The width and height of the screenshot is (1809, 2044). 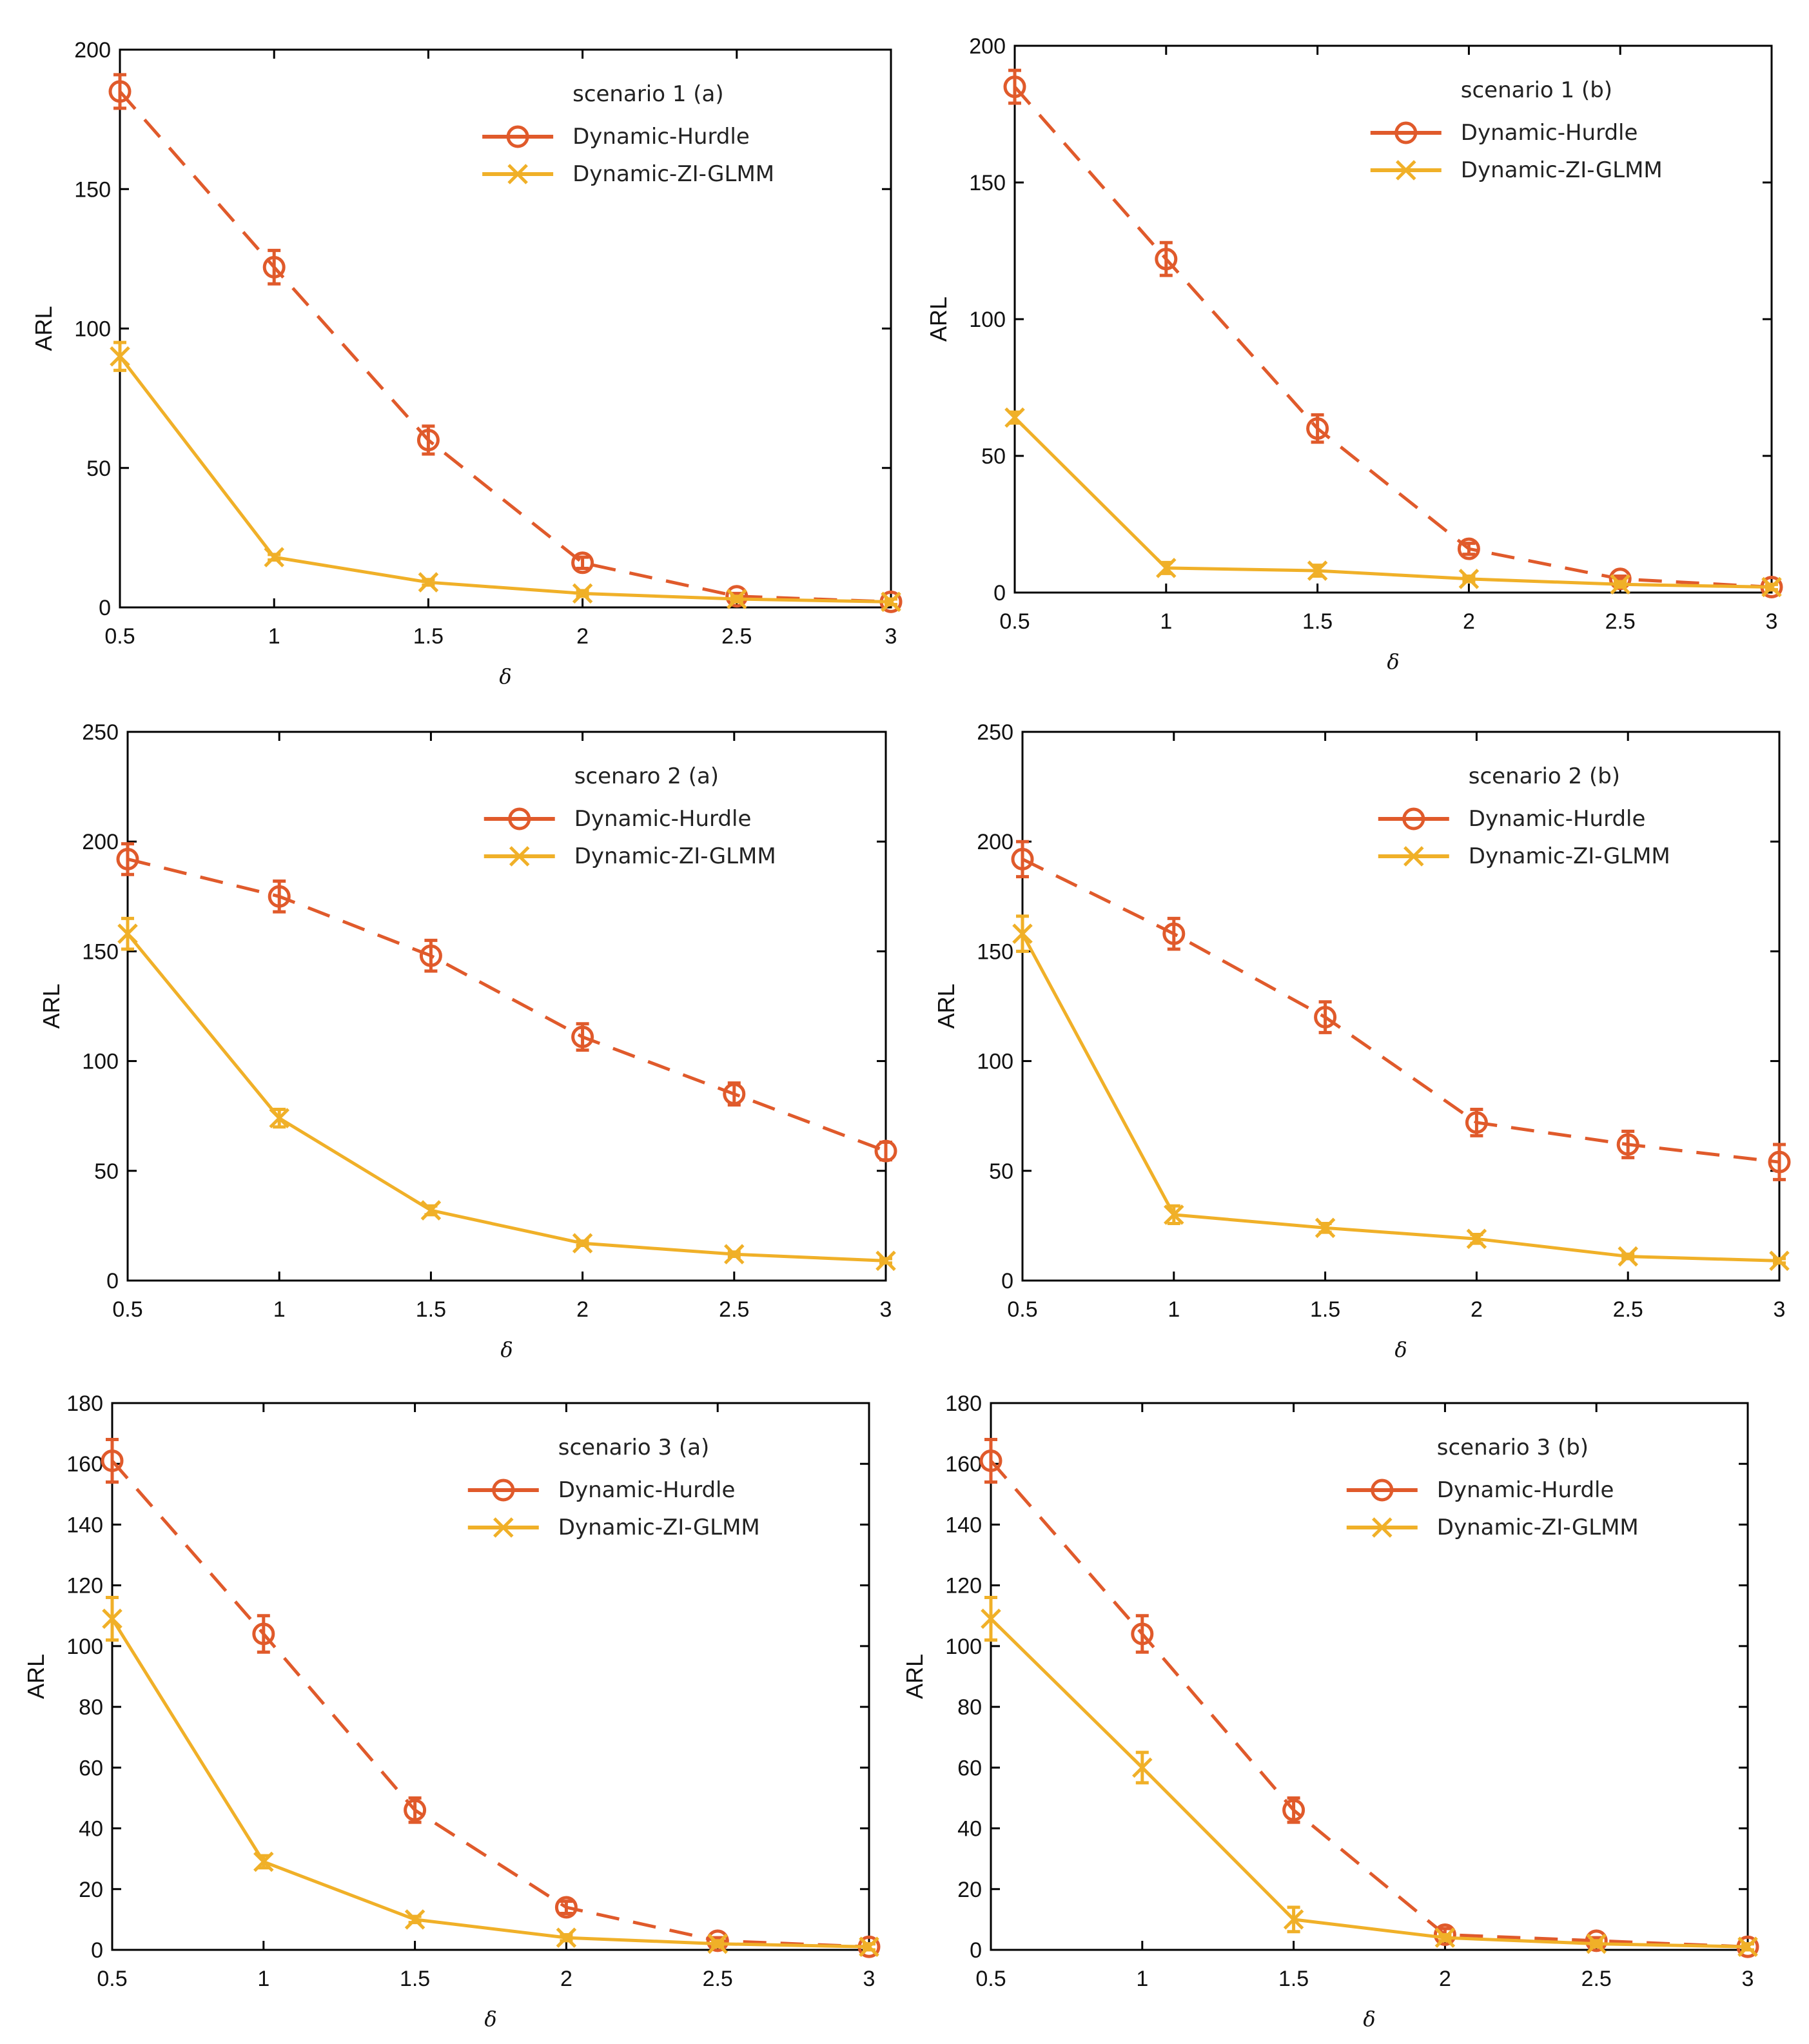 What do you see at coordinates (85, 1403) in the screenshot?
I see `y-tick-label: 180` at bounding box center [85, 1403].